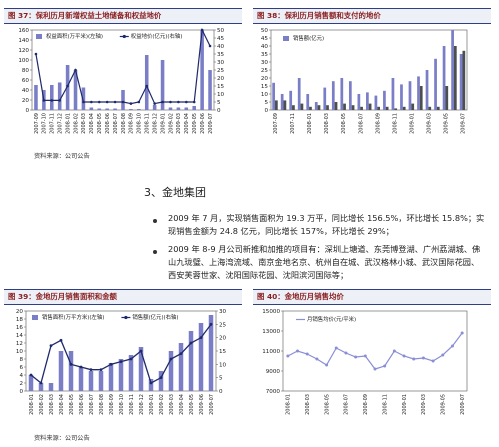  Describe the element at coordinates (27, 111) in the screenshot. I see `fig37-ytick-label: 0` at that location.